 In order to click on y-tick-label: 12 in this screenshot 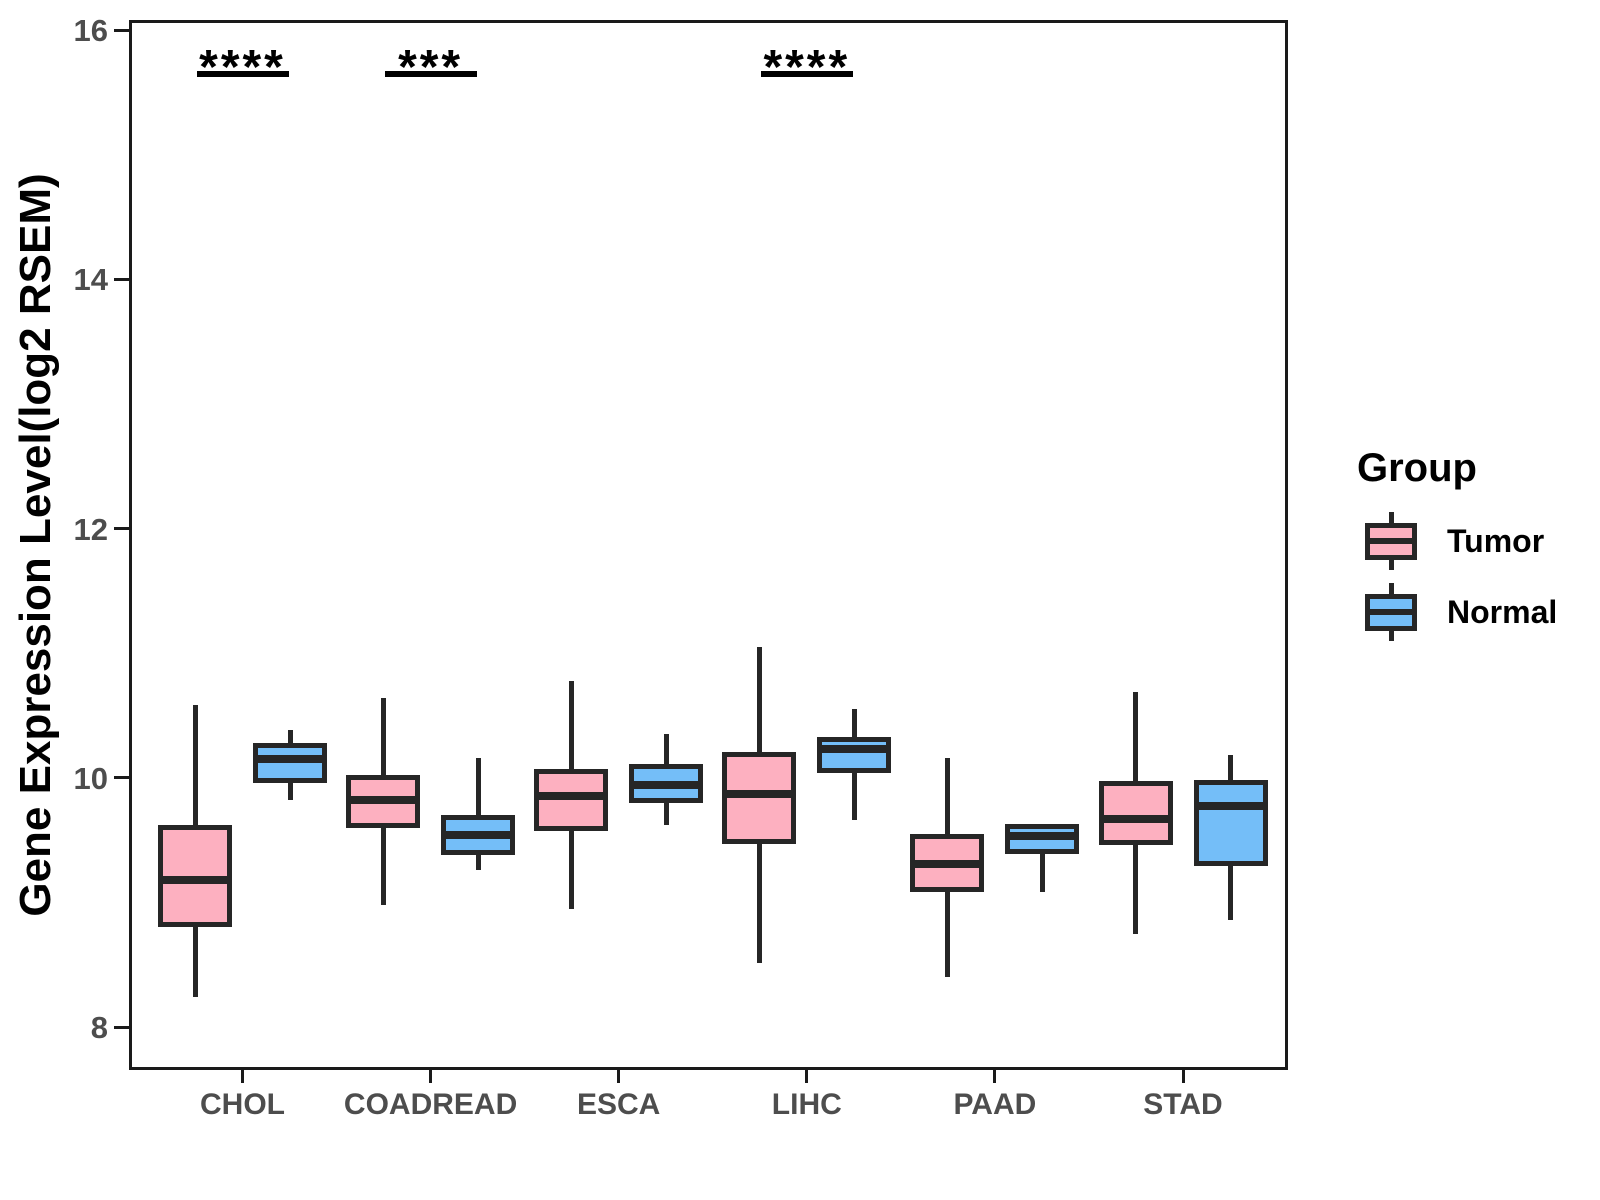, I will do `click(90, 529)`.